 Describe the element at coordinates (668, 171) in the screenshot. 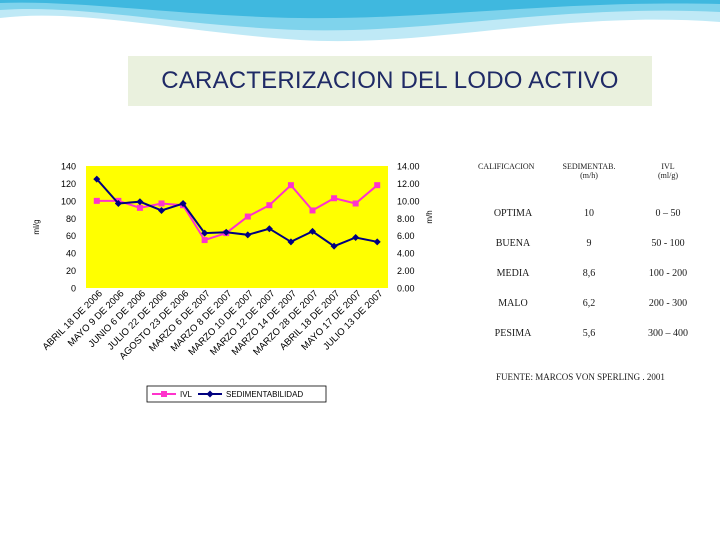

I see `header-ivl: IVL (ml/g)` at that location.